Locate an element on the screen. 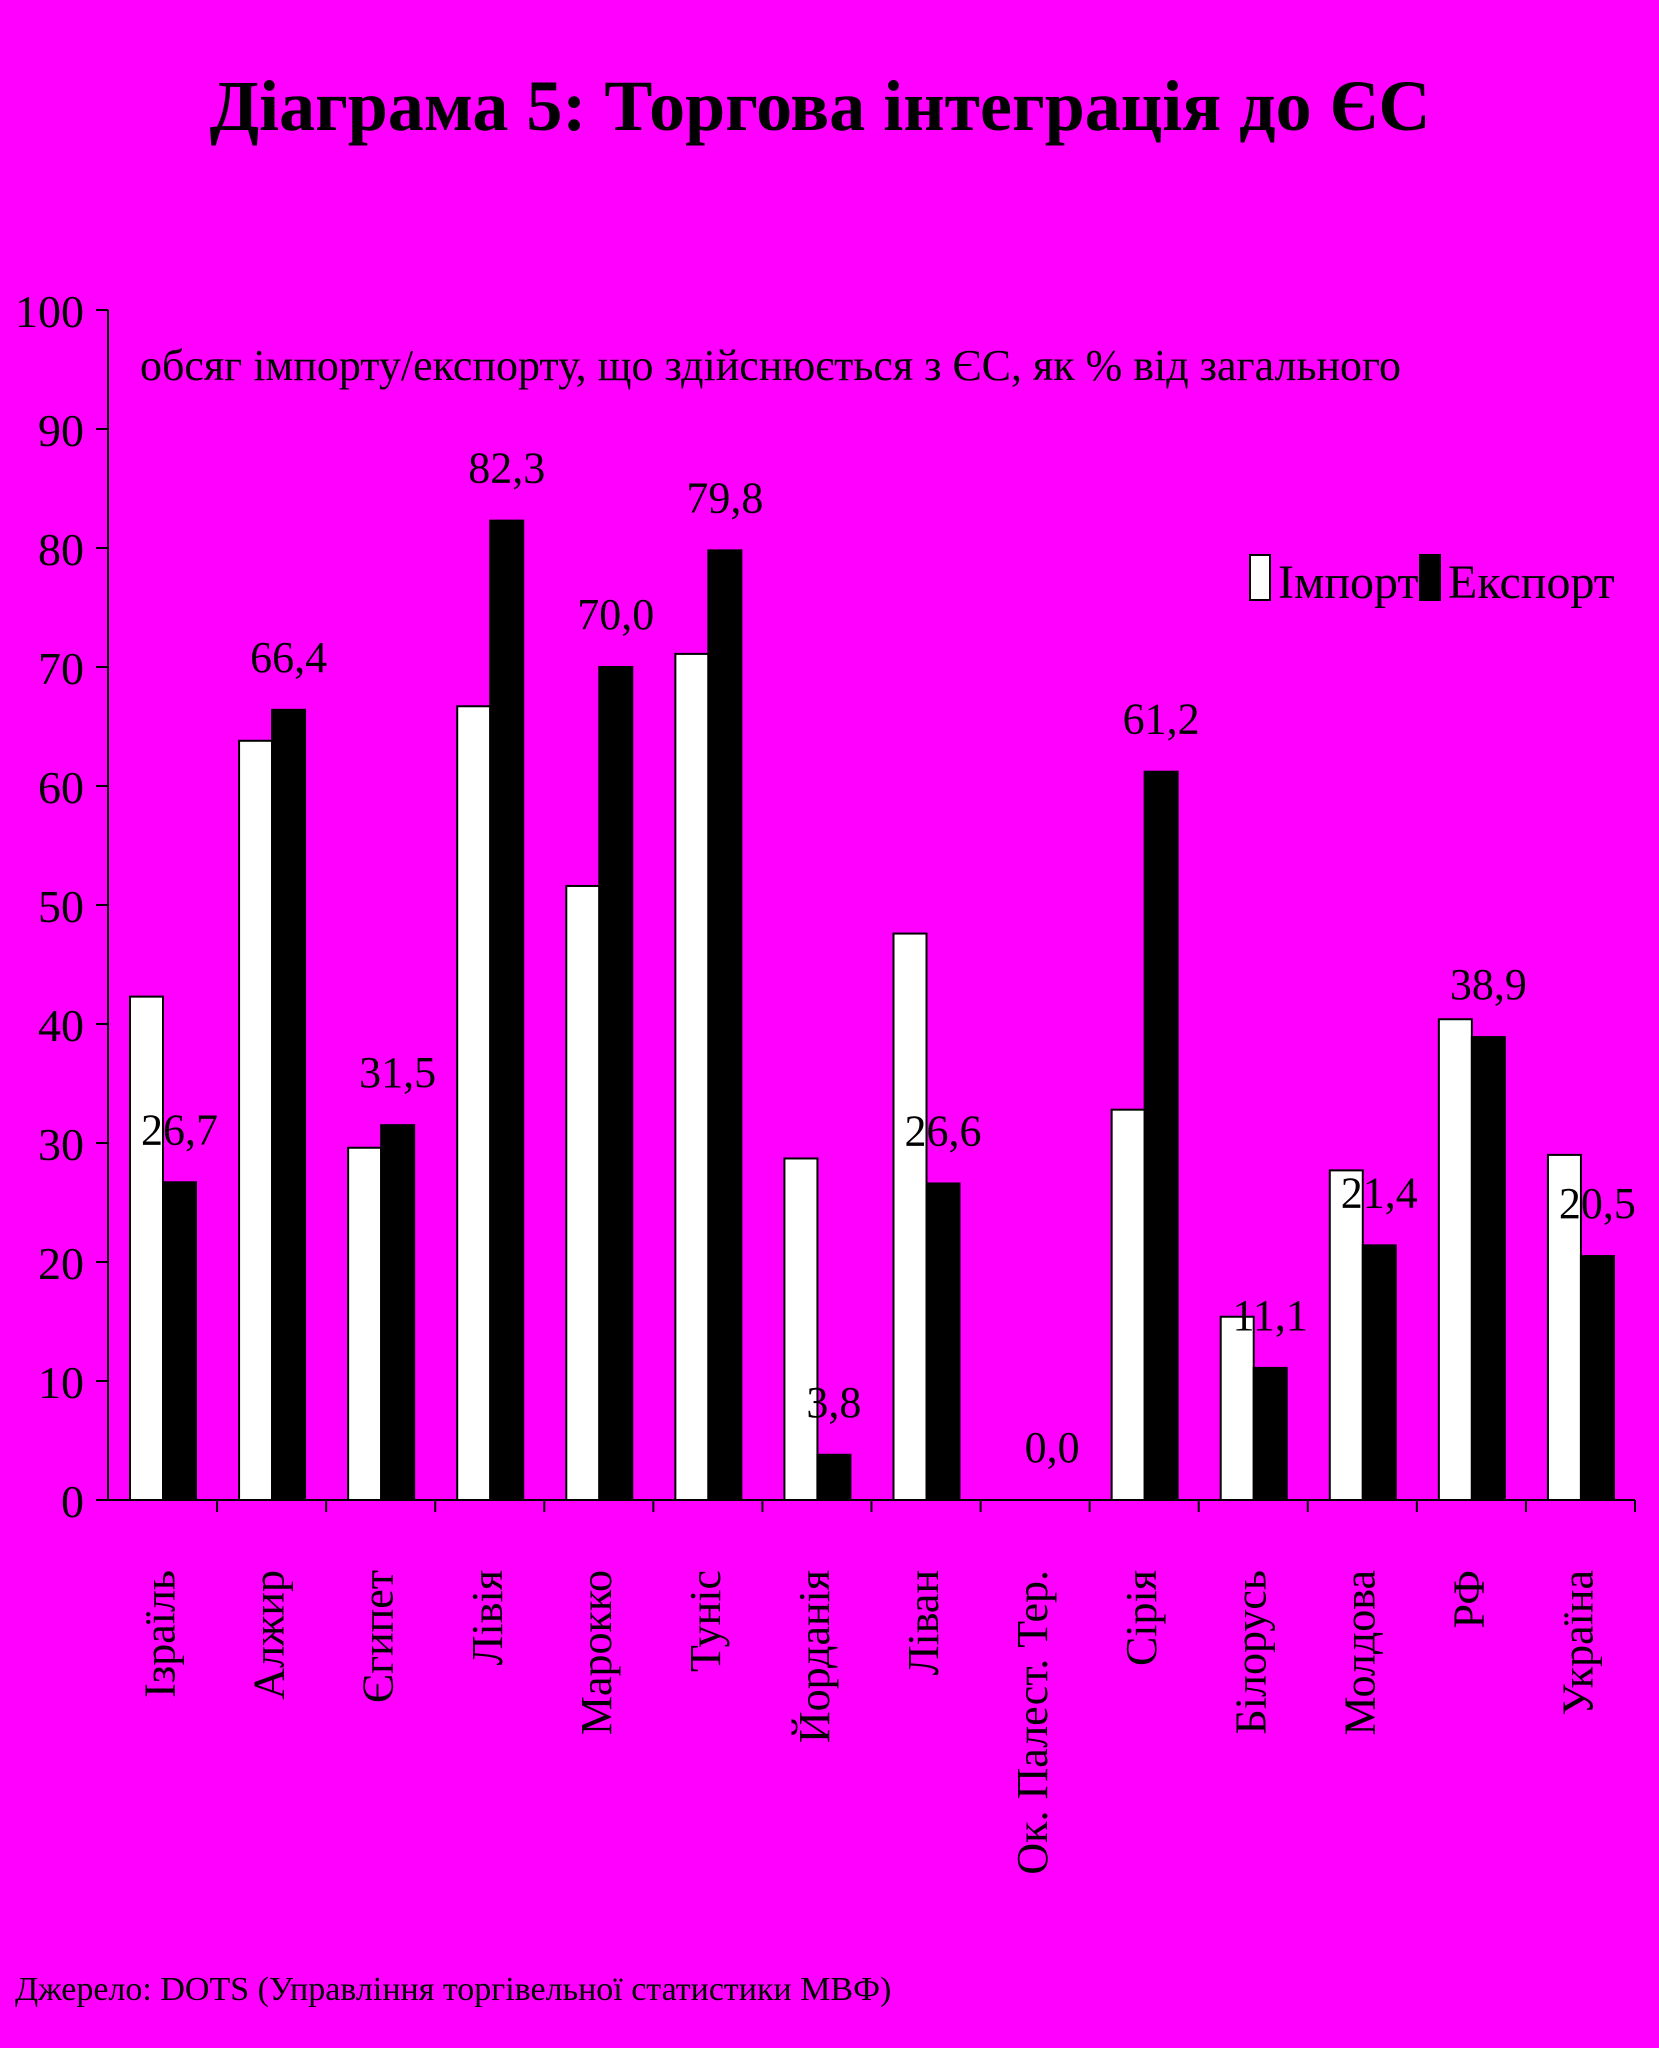  export-value-label: 20,5 is located at coordinates (1597, 1203).